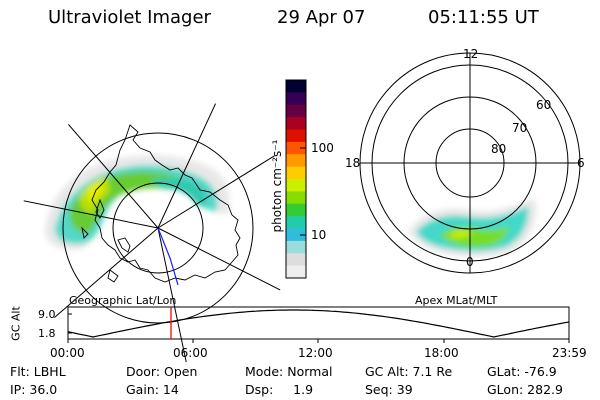 This screenshot has height=400, width=600. Describe the element at coordinates (16, 323) in the screenshot. I see `altitude-axis-label: GC Alt` at that location.